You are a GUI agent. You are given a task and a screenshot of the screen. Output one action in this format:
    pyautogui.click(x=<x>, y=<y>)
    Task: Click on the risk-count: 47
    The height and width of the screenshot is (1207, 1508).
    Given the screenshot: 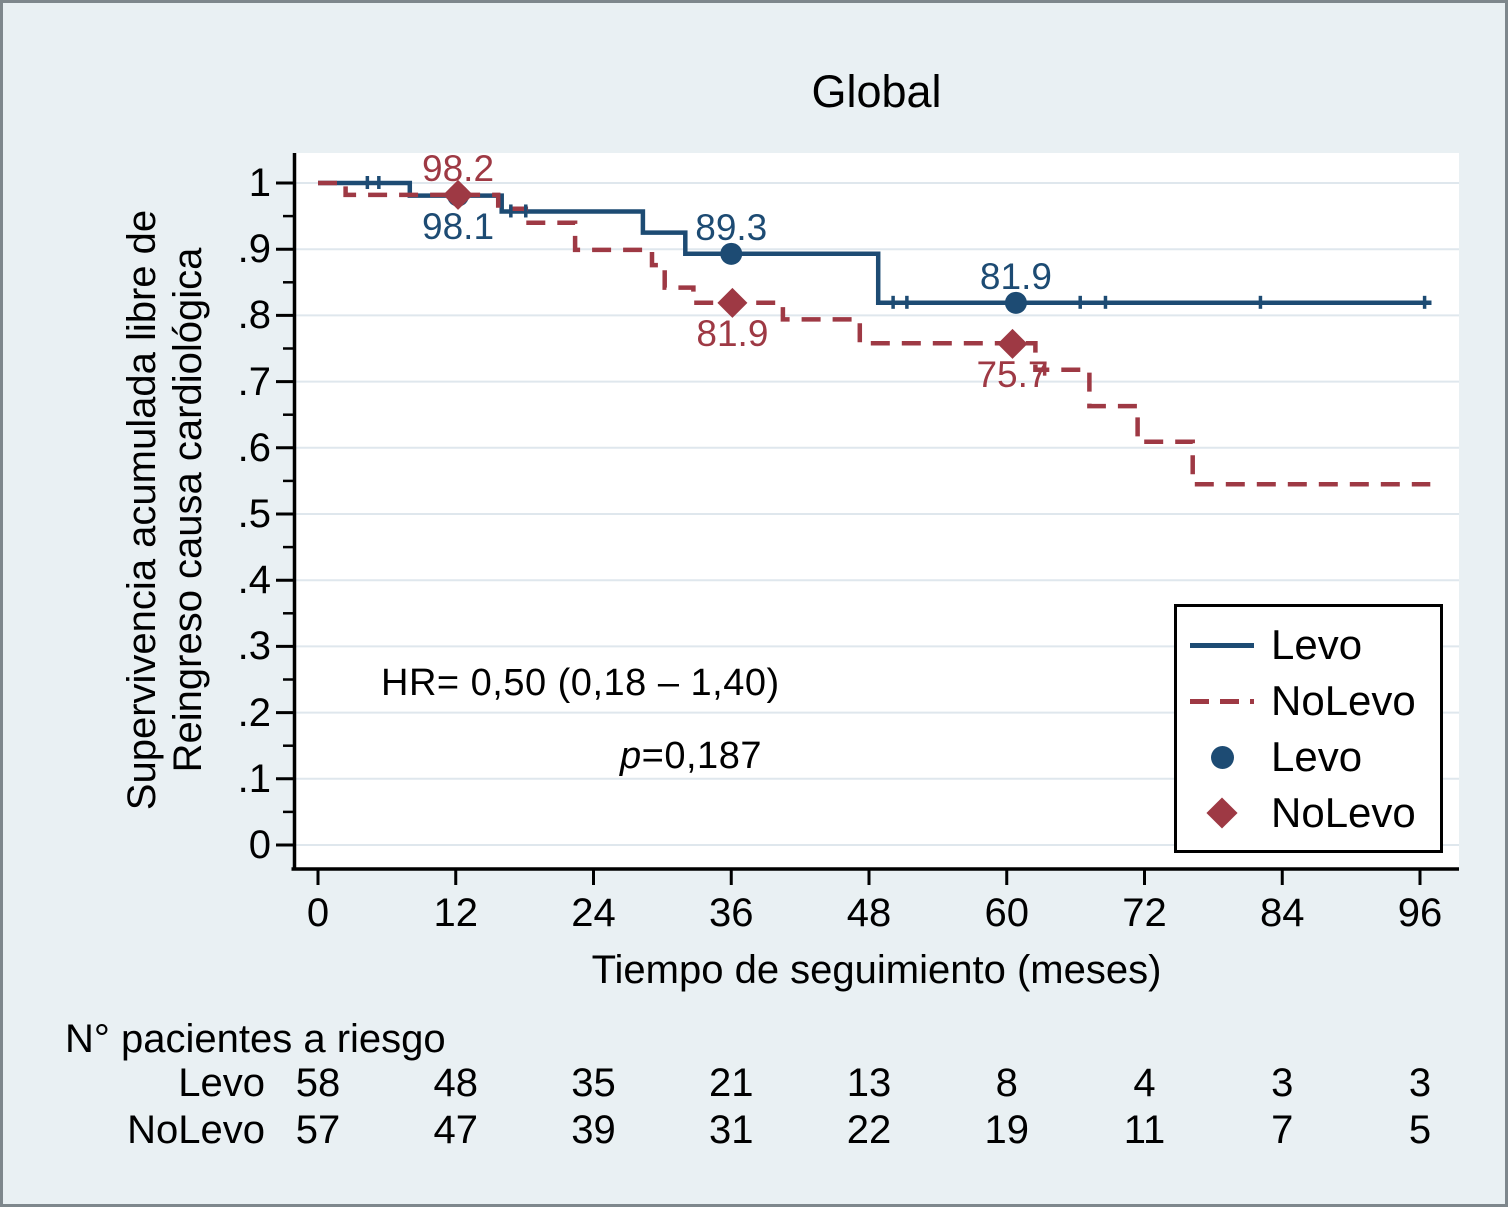 What is the action you would take?
    pyautogui.click(x=456, y=1130)
    